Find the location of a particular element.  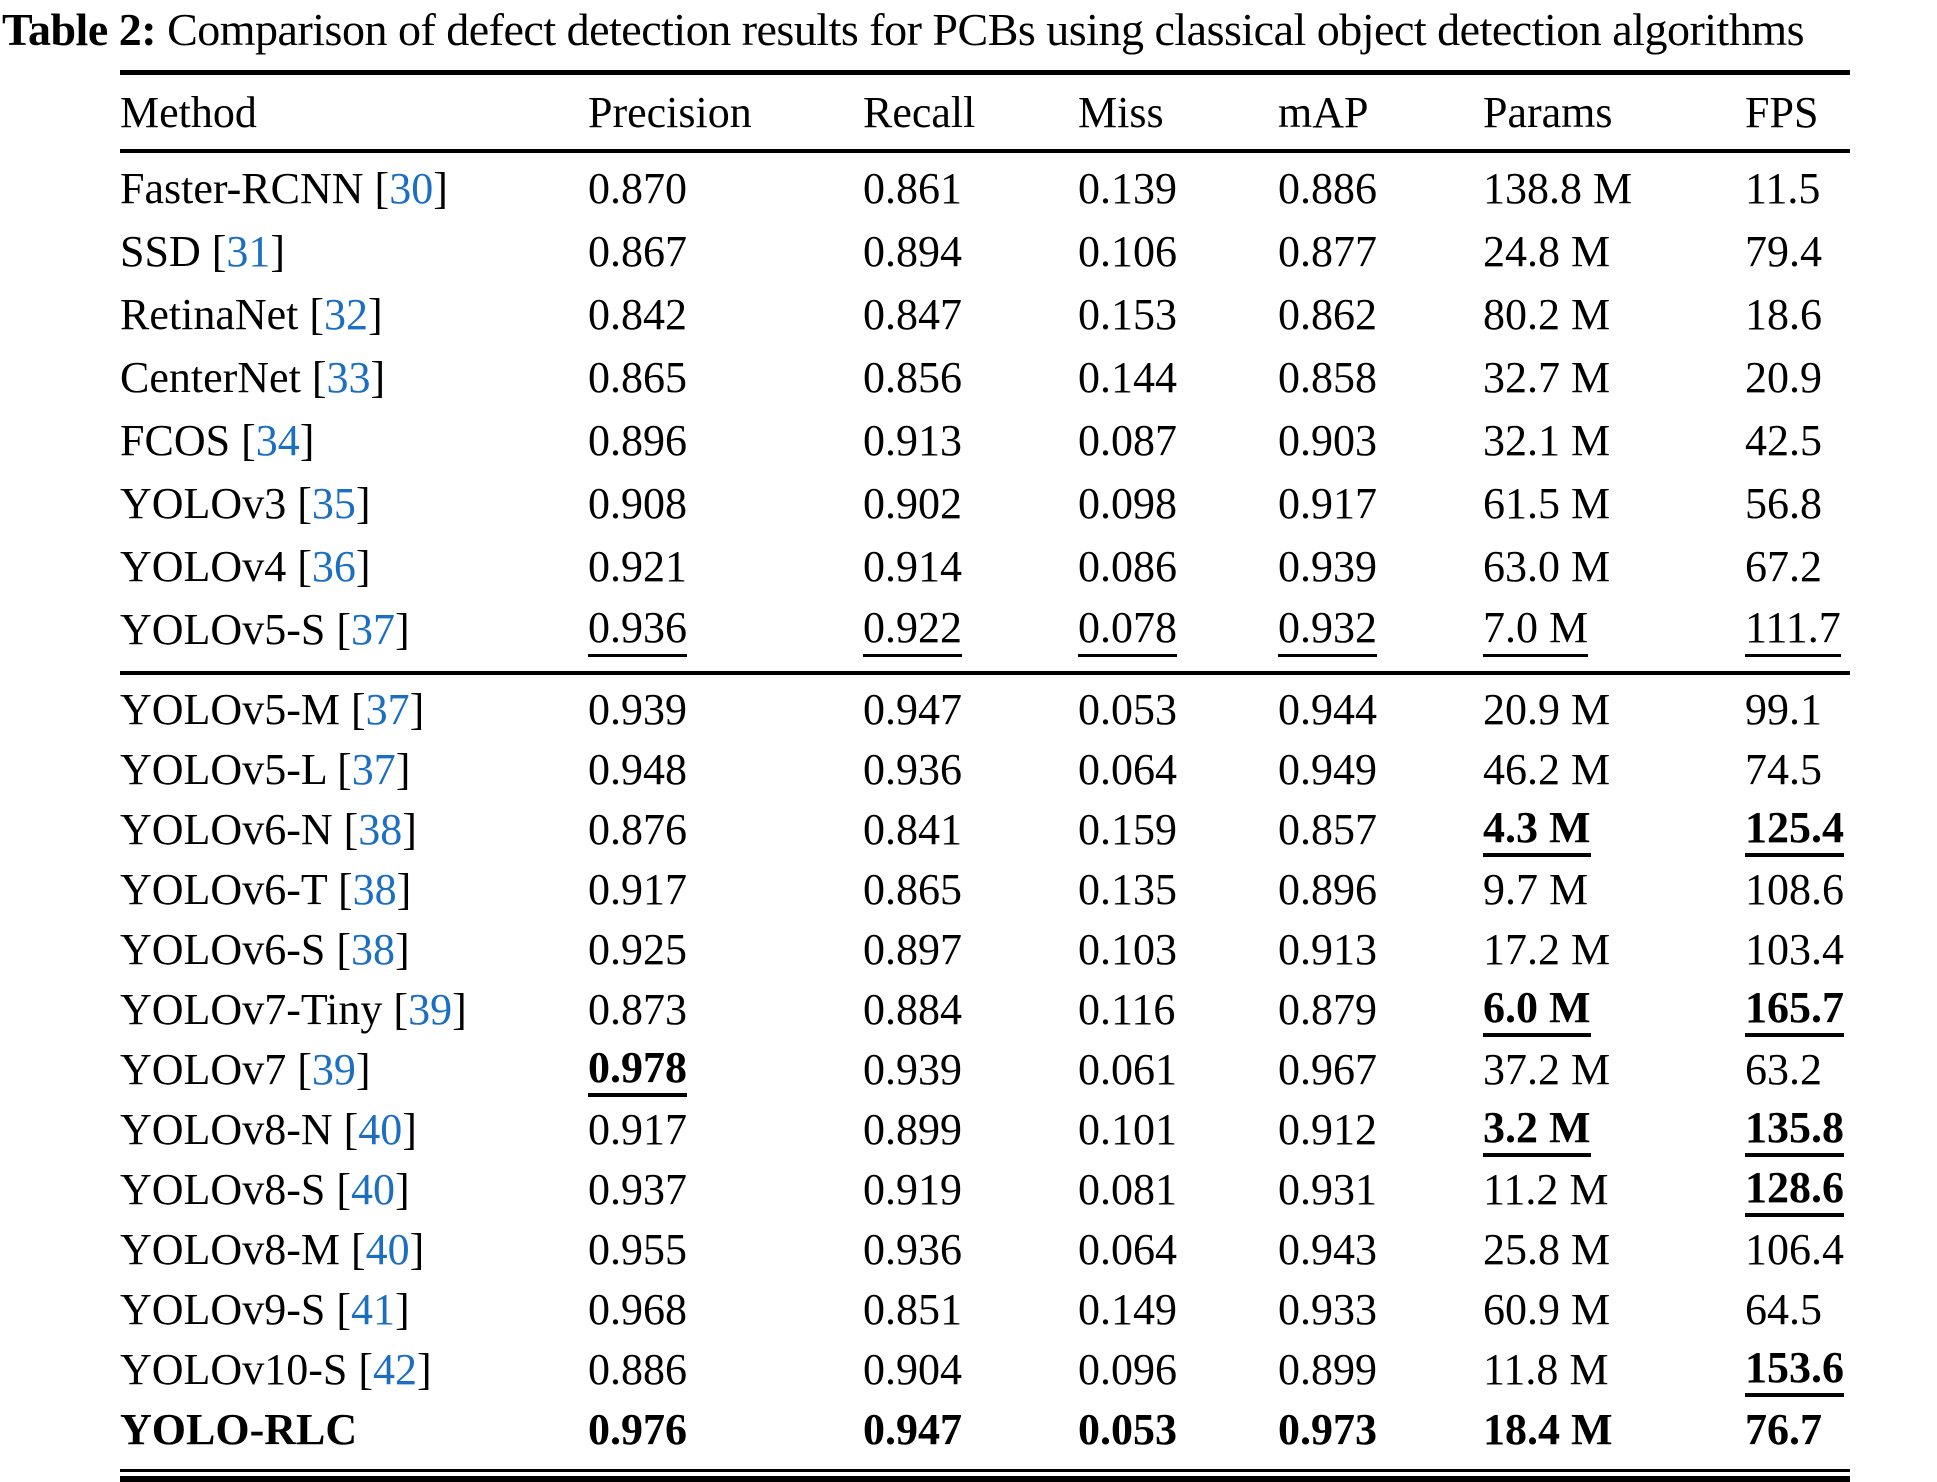

method-cell: YOLOv8-S [40] is located at coordinates (265, 1189).